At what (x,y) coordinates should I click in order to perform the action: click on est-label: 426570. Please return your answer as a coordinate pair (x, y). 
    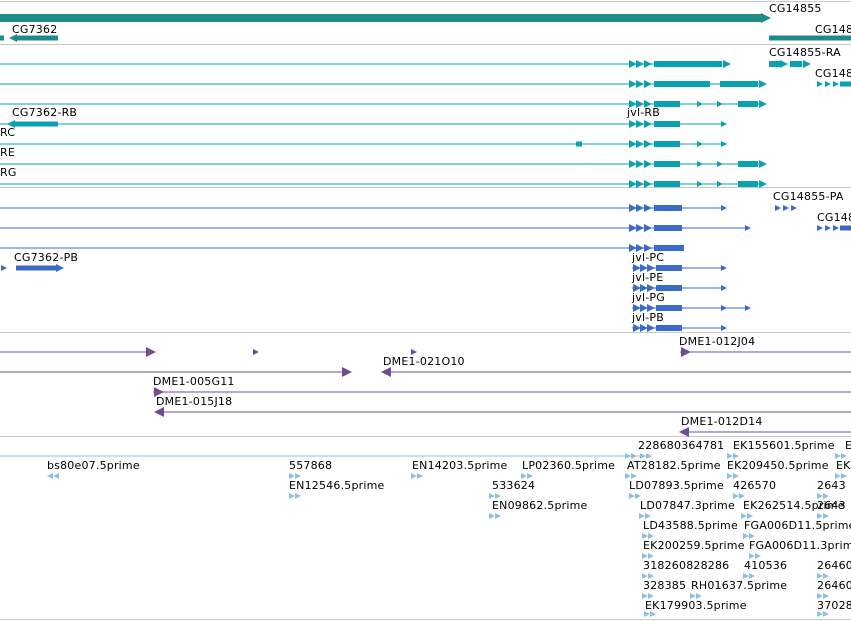
    Looking at the image, I should click on (755, 485).